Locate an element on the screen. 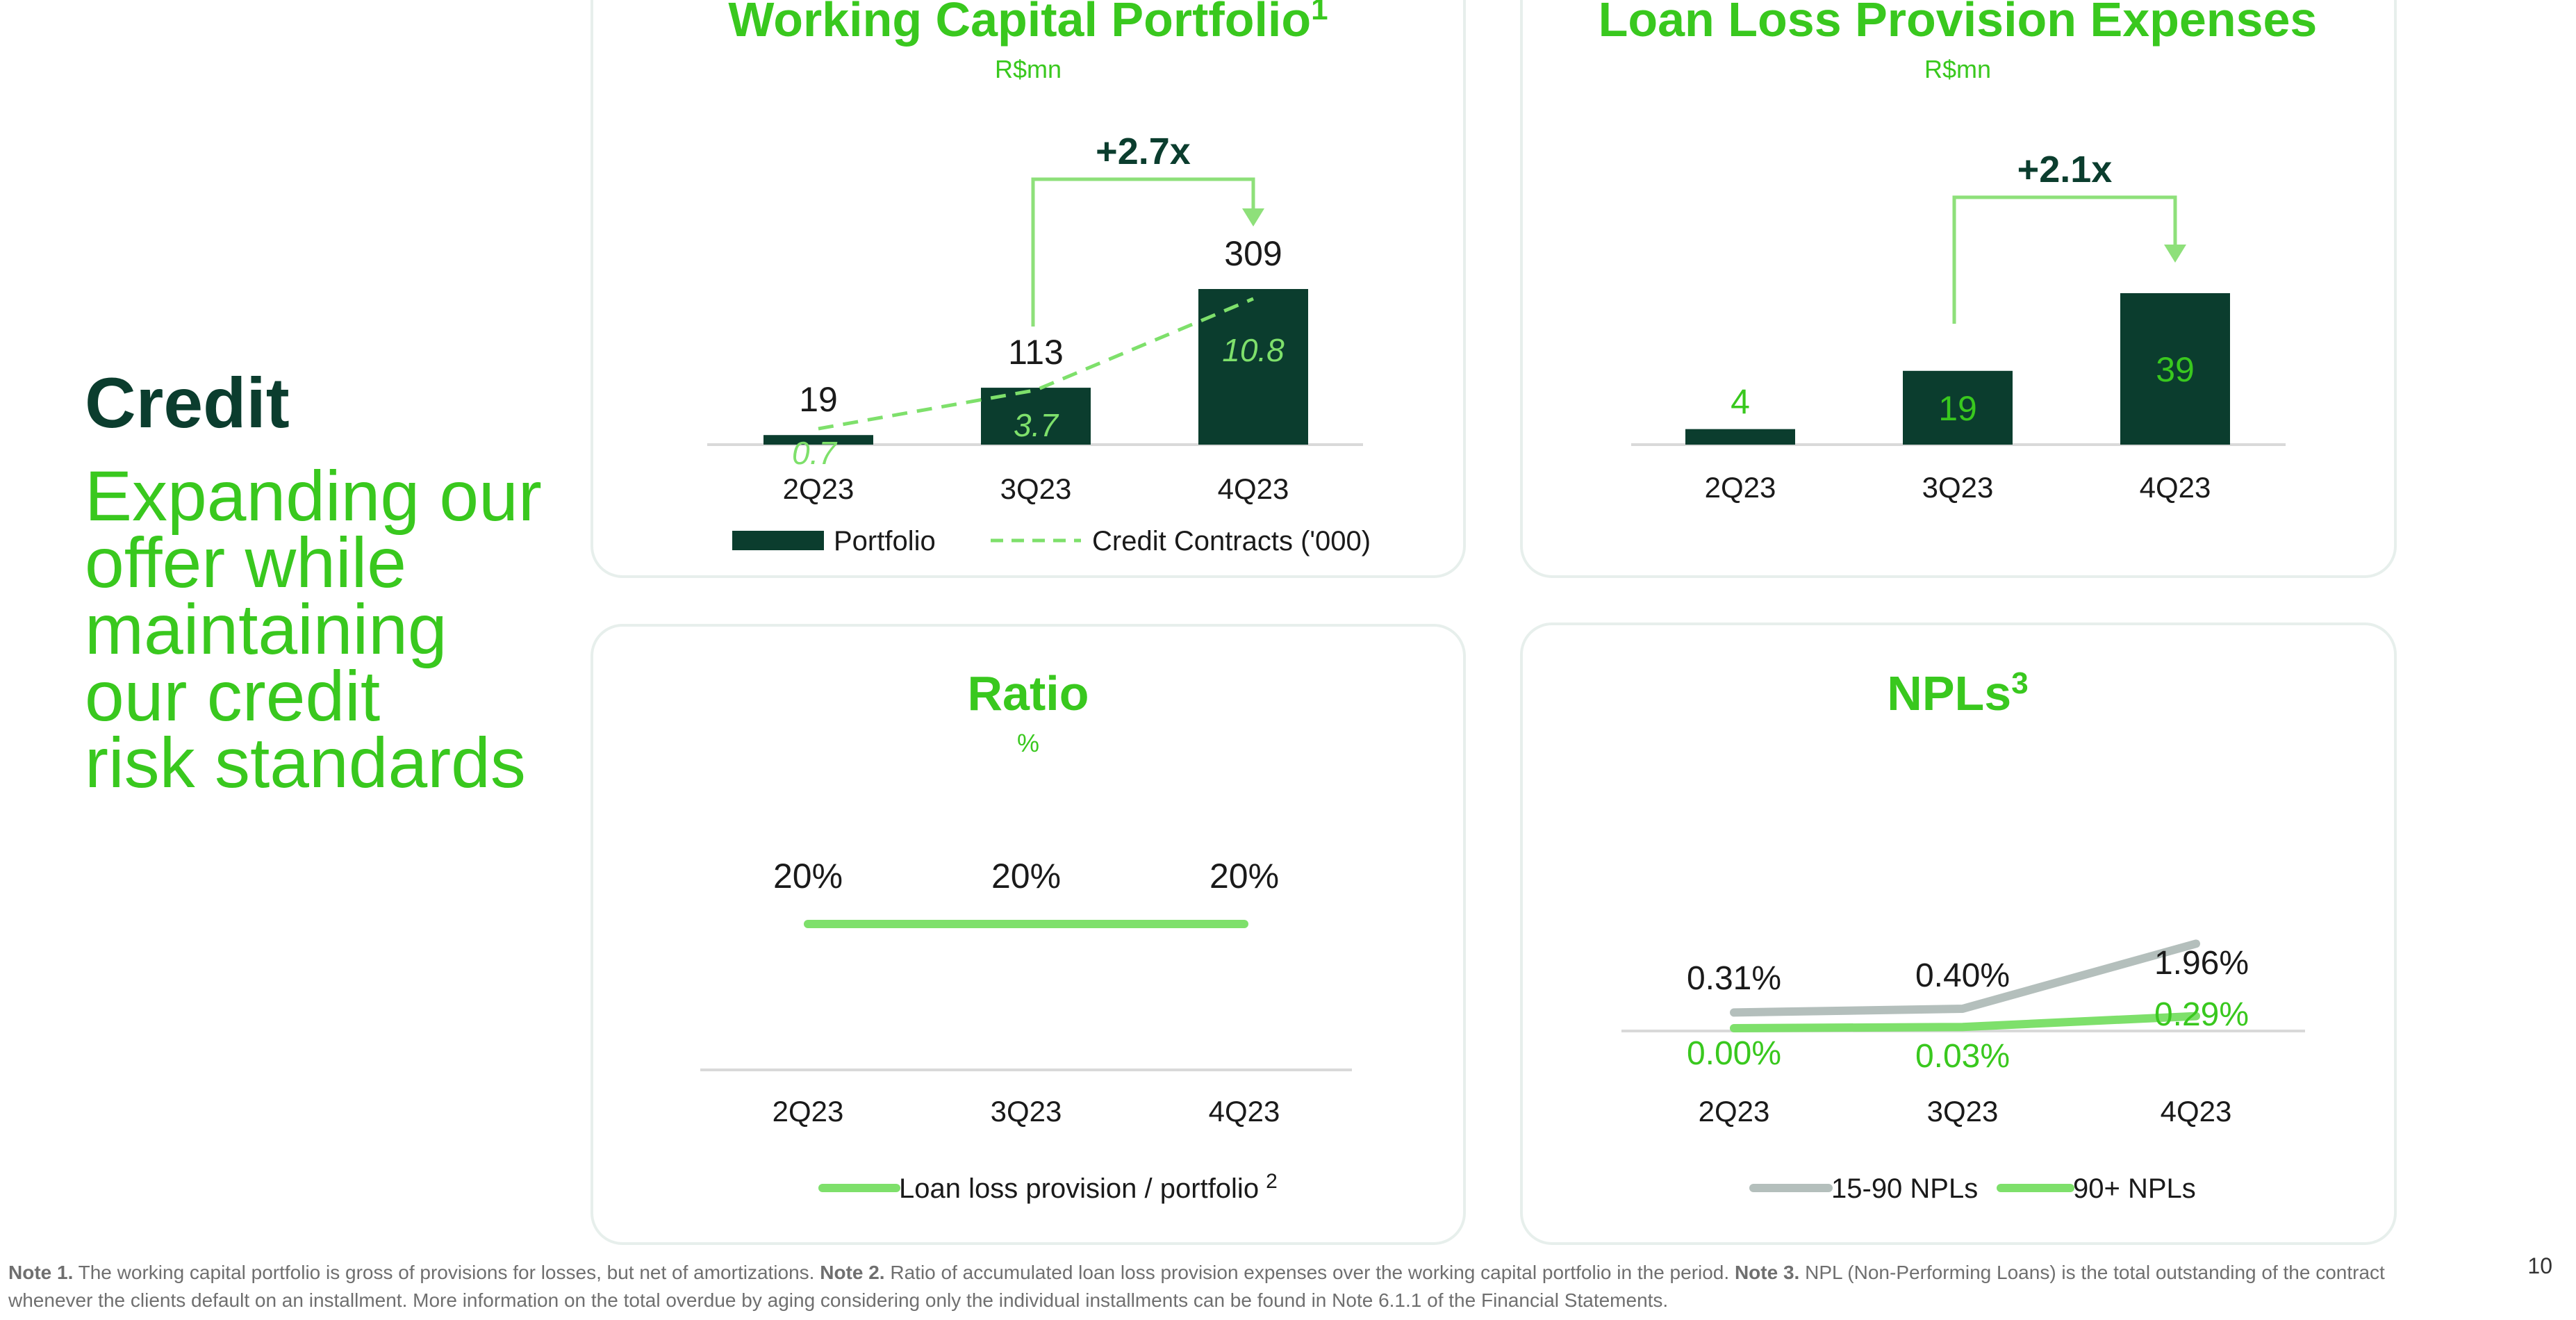 This screenshot has height=1320, width=2576. llp-growth-head is located at coordinates (2175, 254).